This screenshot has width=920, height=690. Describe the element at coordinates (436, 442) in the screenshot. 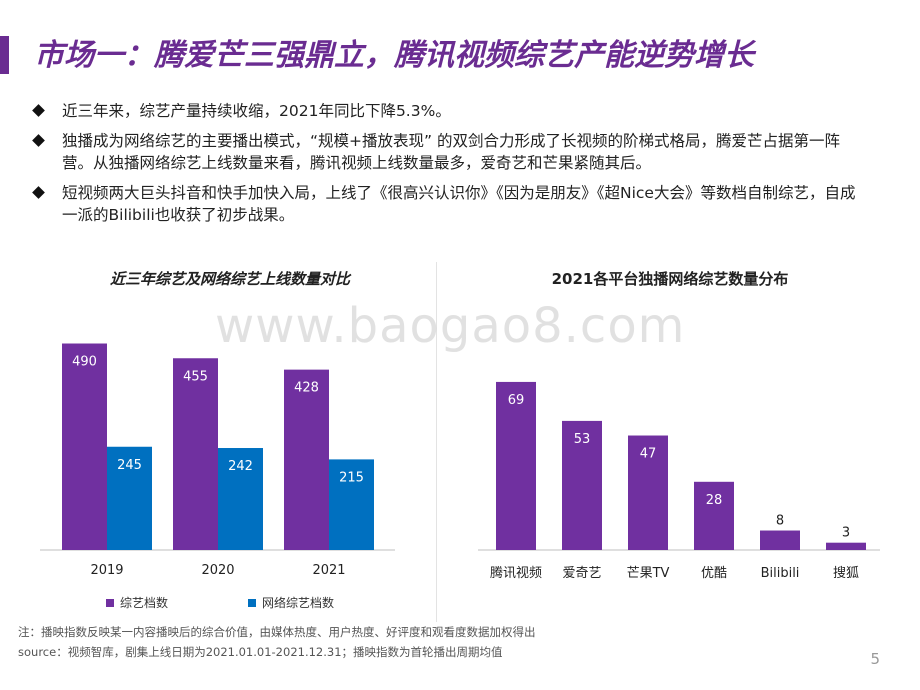

I see `chart-divider` at that location.